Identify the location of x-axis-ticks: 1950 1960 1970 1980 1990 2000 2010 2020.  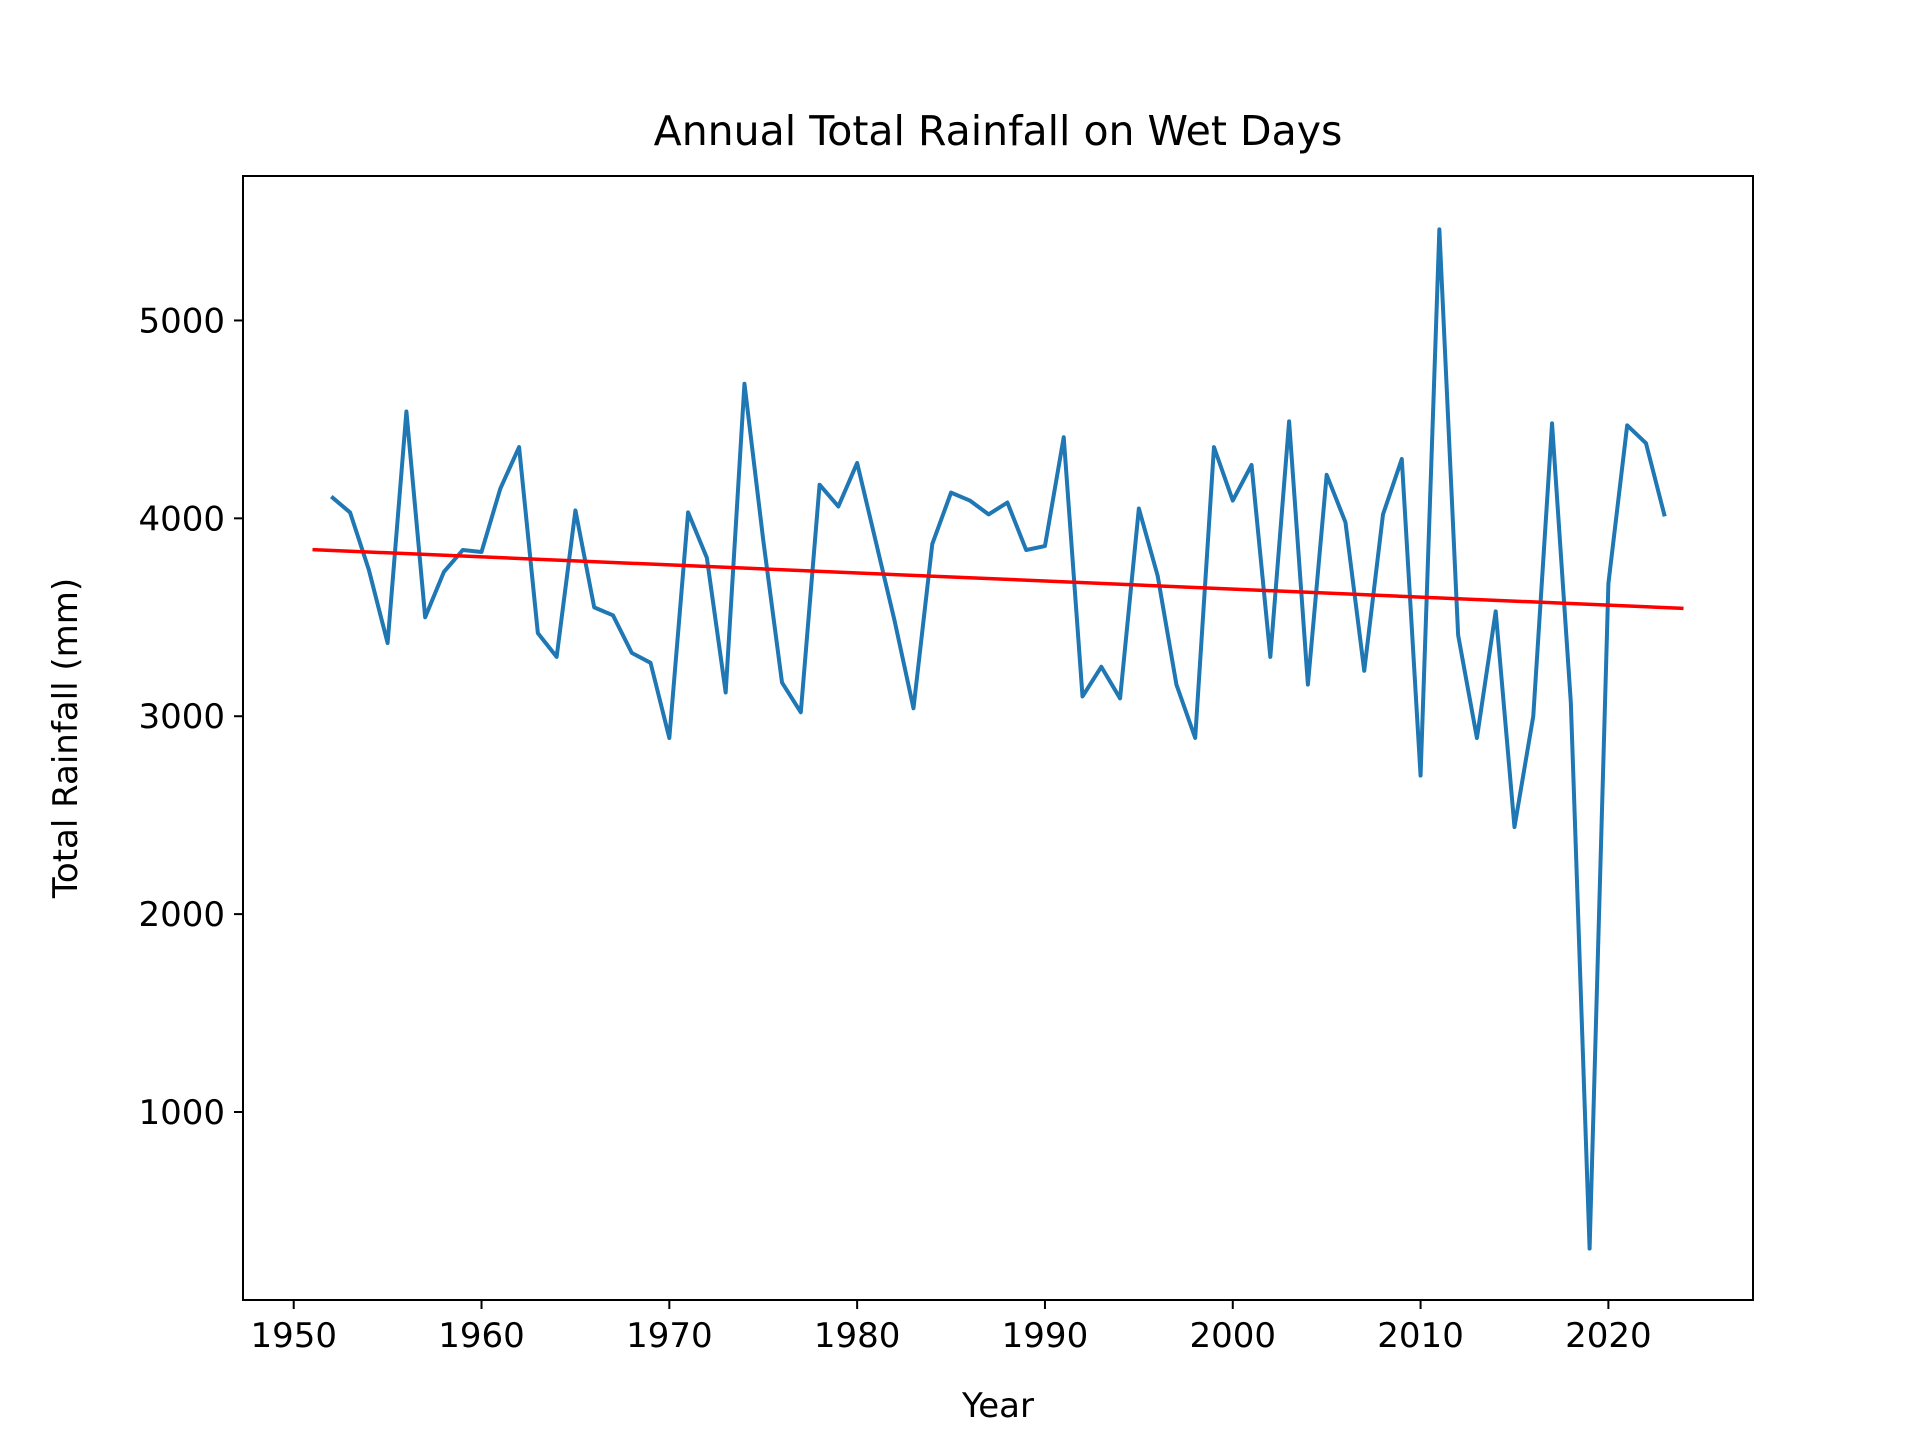
(951, 1328).